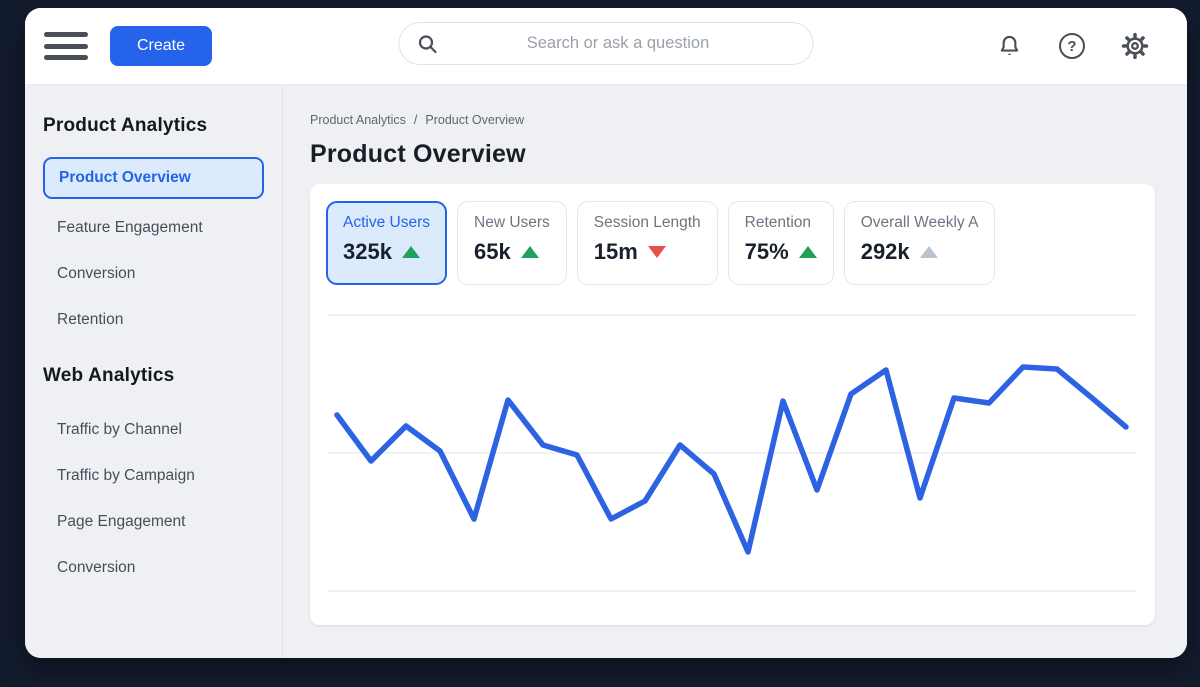 This screenshot has width=1200, height=687. I want to click on page-title: Product Overview, so click(418, 154).